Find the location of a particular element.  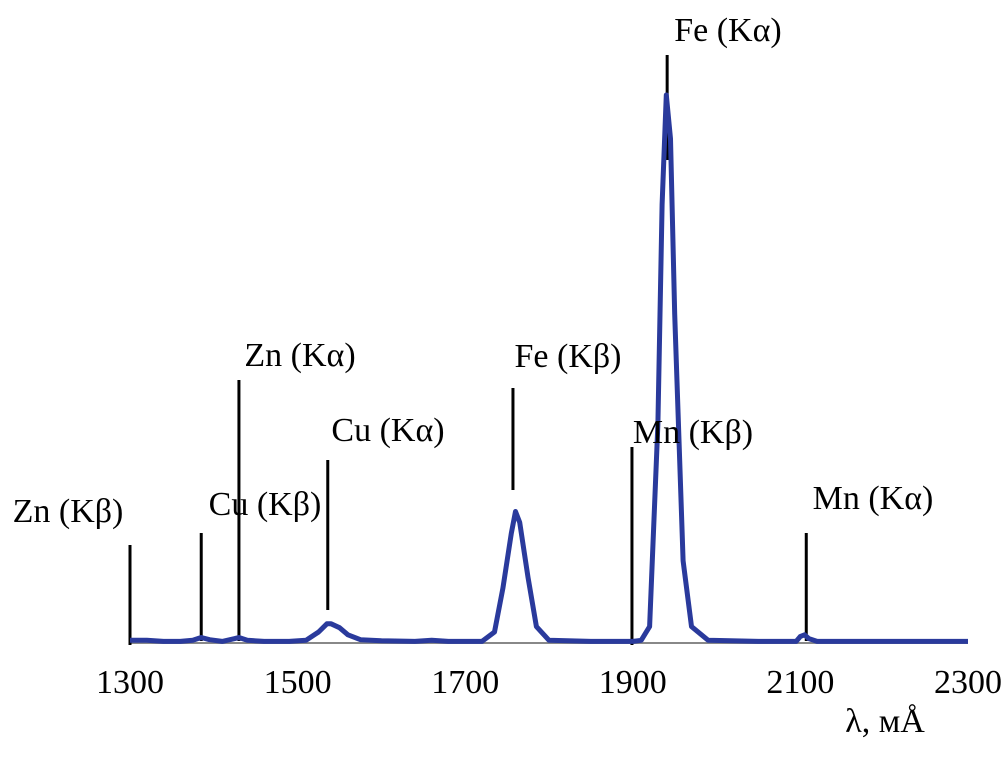

x-tick-label: 1300 is located at coordinates (130, 682).